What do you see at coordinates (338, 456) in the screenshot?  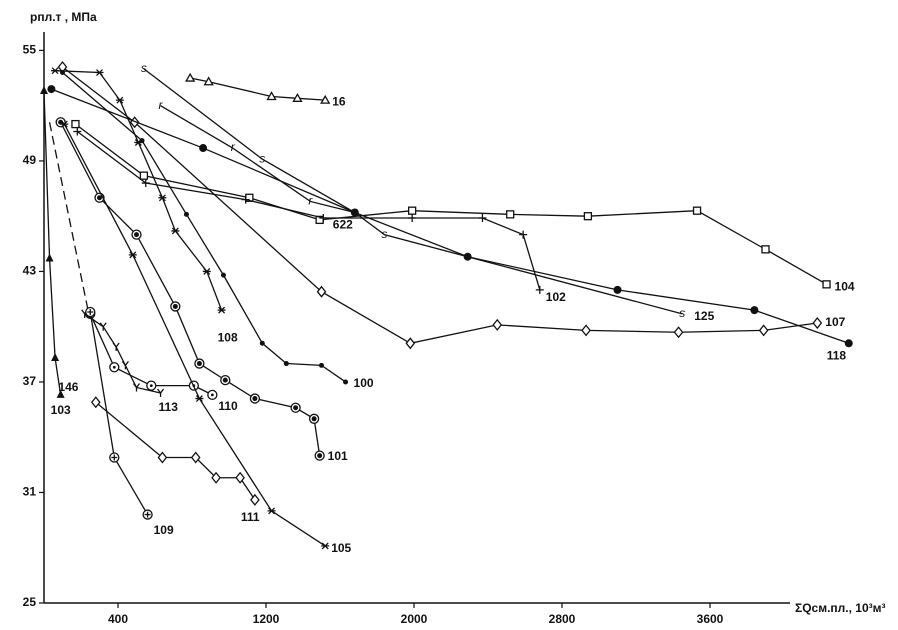 I see `series-label: 101` at bounding box center [338, 456].